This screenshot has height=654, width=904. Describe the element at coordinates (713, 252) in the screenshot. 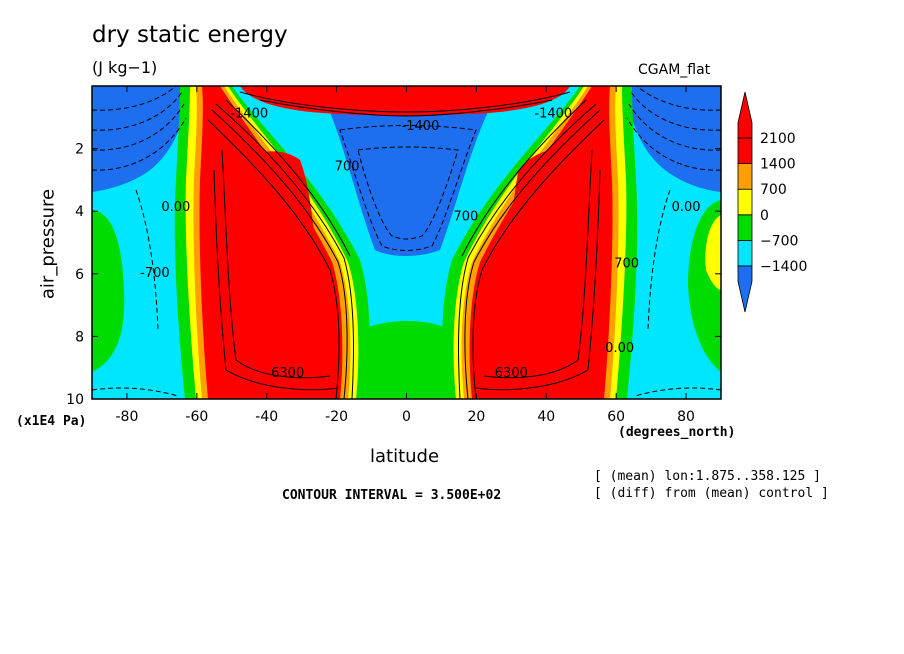

I see `fill-yellow-right` at that location.